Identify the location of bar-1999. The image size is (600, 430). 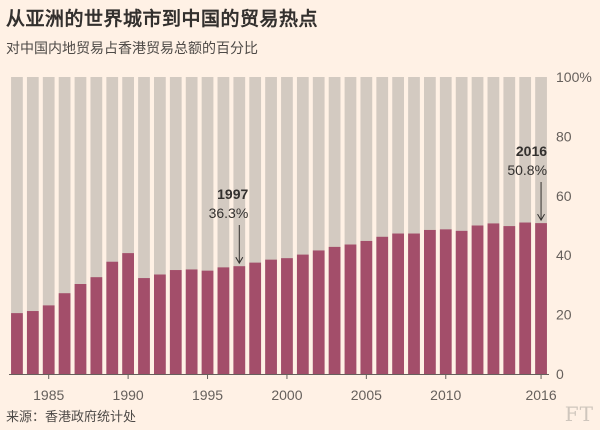
(271, 316).